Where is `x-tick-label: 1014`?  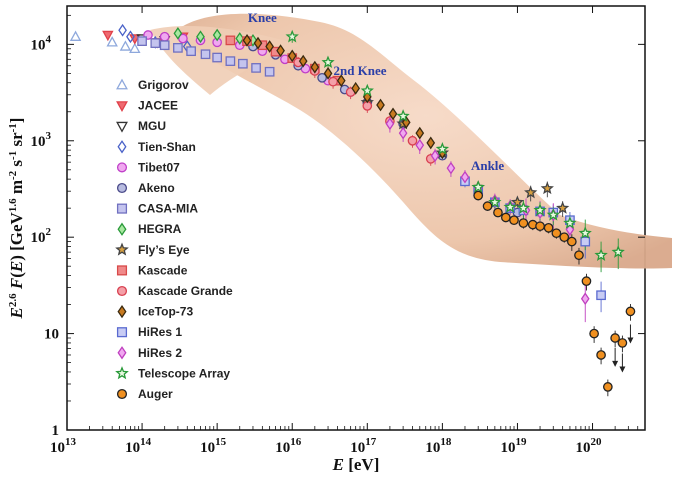 x-tick-label: 1014 is located at coordinates (138, 446).